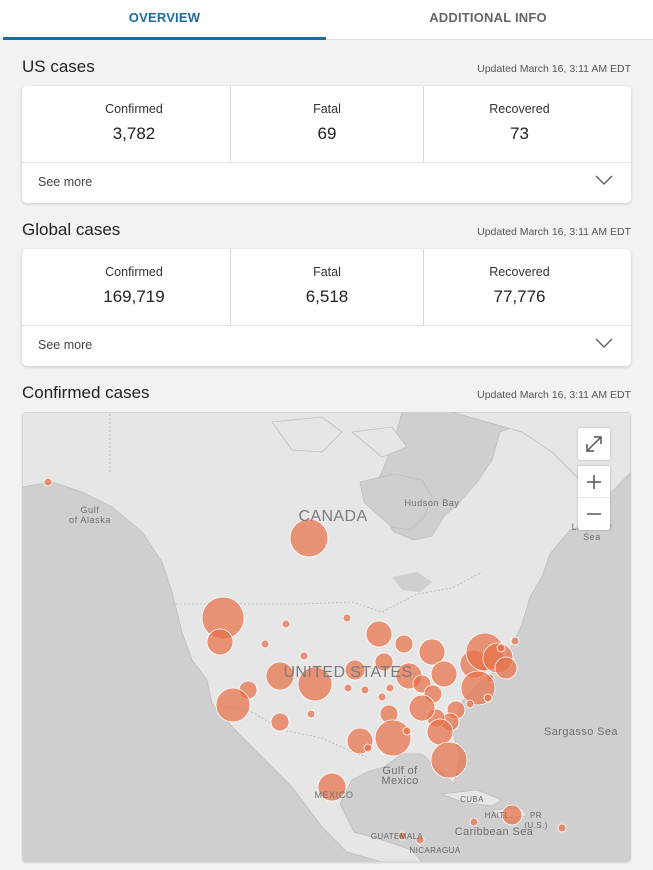 The image size is (653, 870). I want to click on confirmed-cases-updated: Updated March 16, 3:11 AM EDT, so click(554, 395).